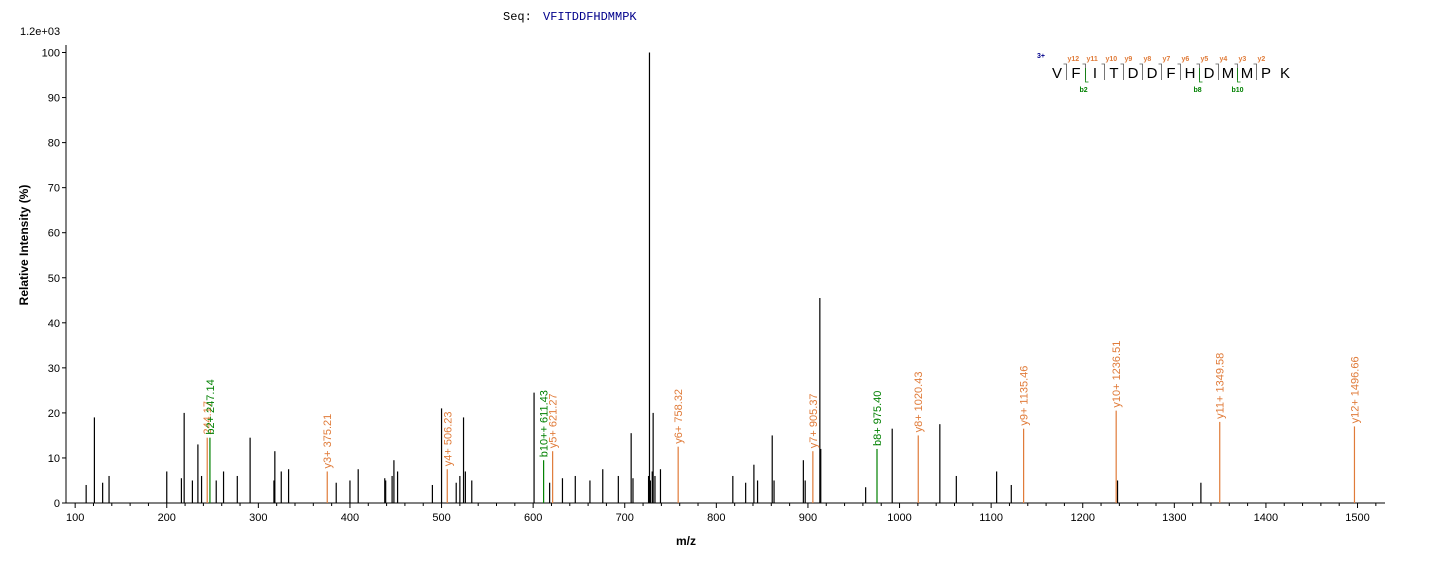 This screenshot has width=1436, height=562. Describe the element at coordinates (54, 234) in the screenshot. I see `y-tick-label: 60` at that location.